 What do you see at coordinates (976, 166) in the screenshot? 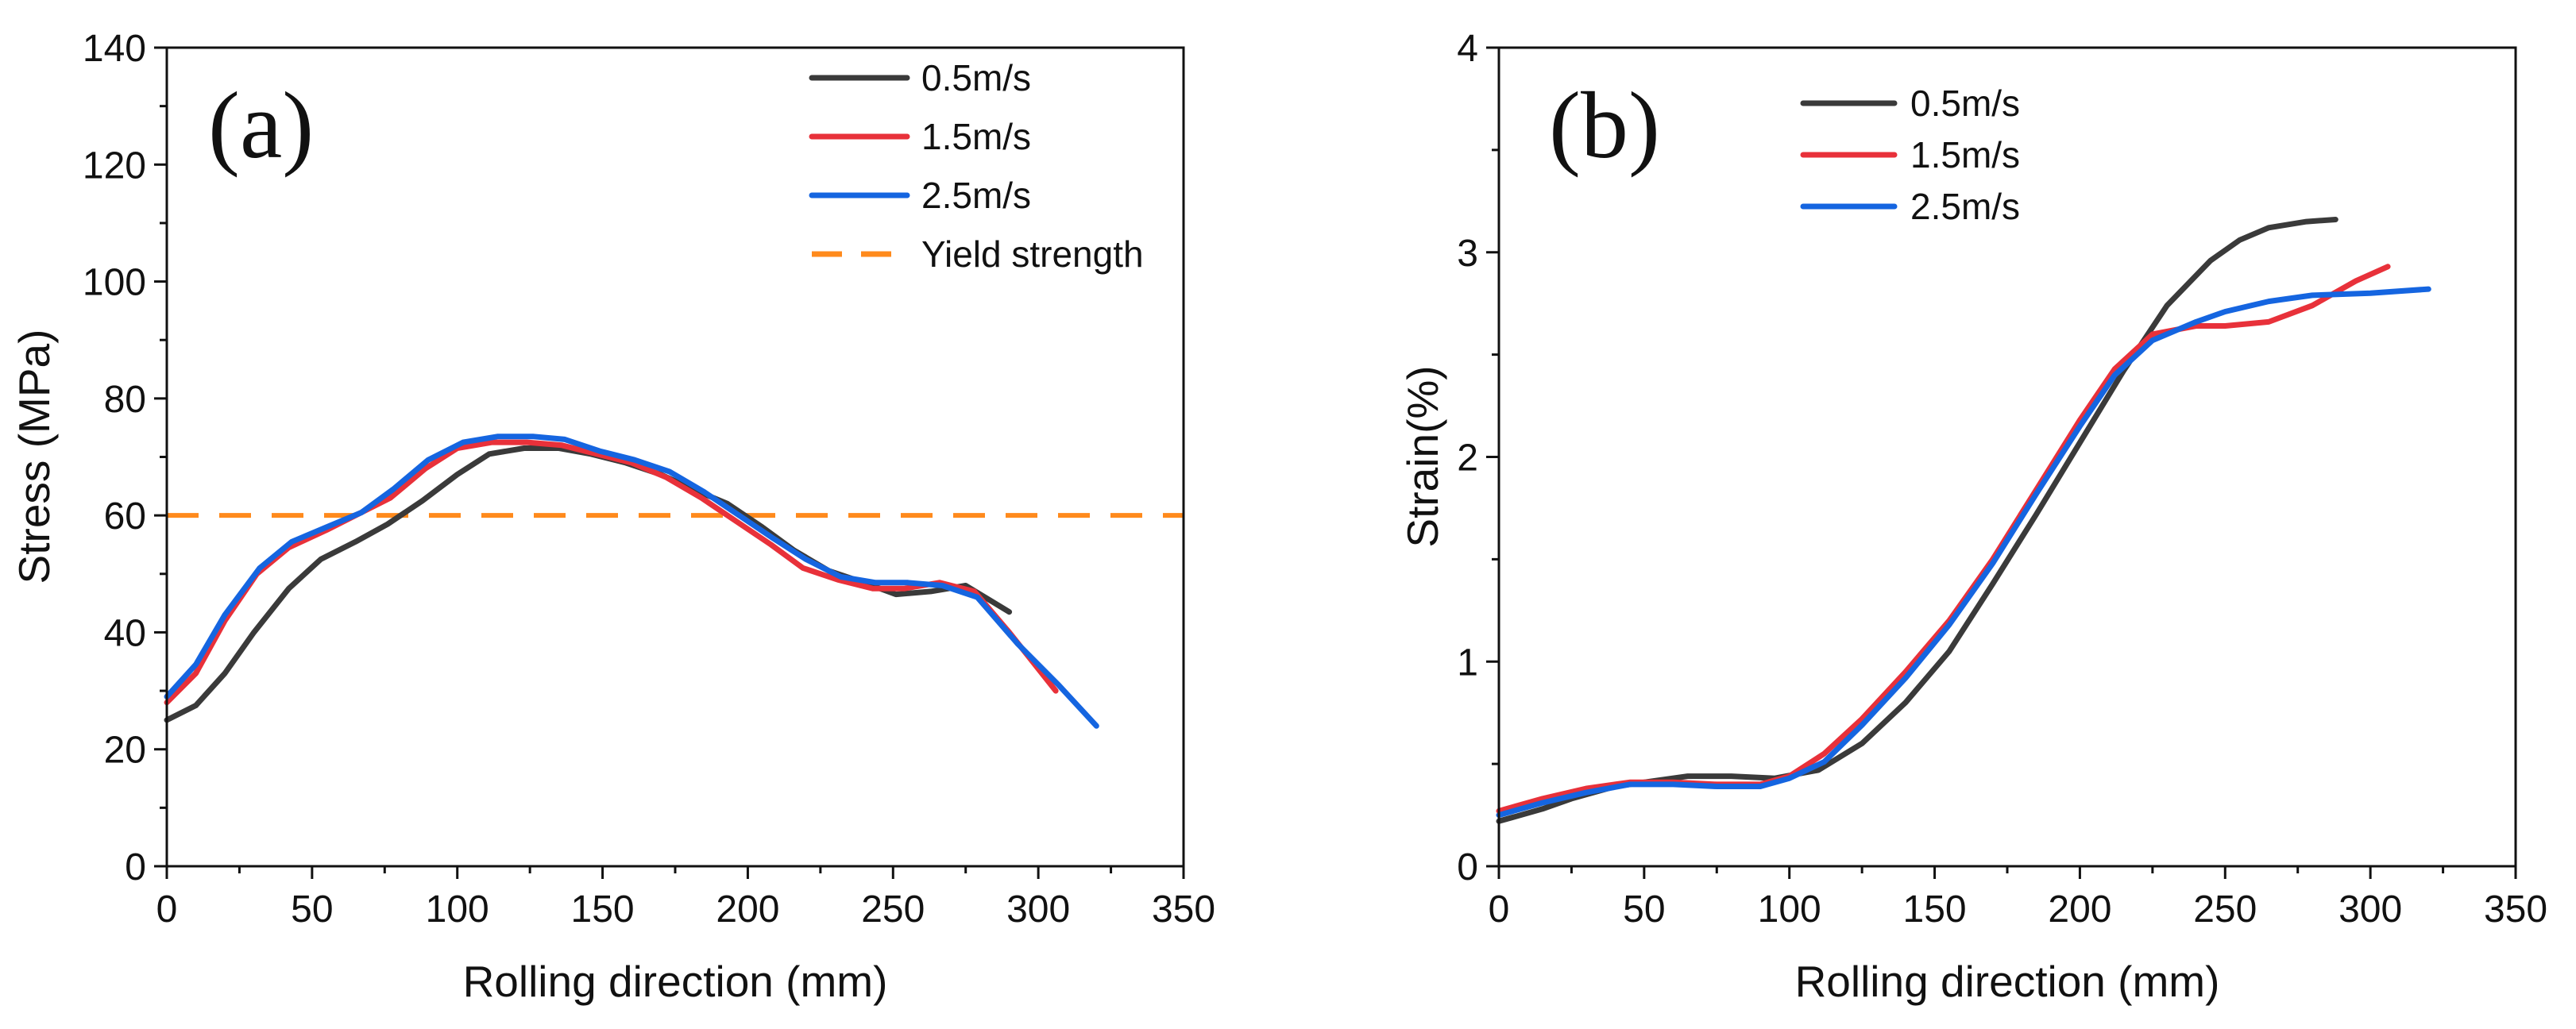
I see `panel-a-legend: 0.5m/s 1.5m/s 2.5m/s Yield strength` at bounding box center [976, 166].